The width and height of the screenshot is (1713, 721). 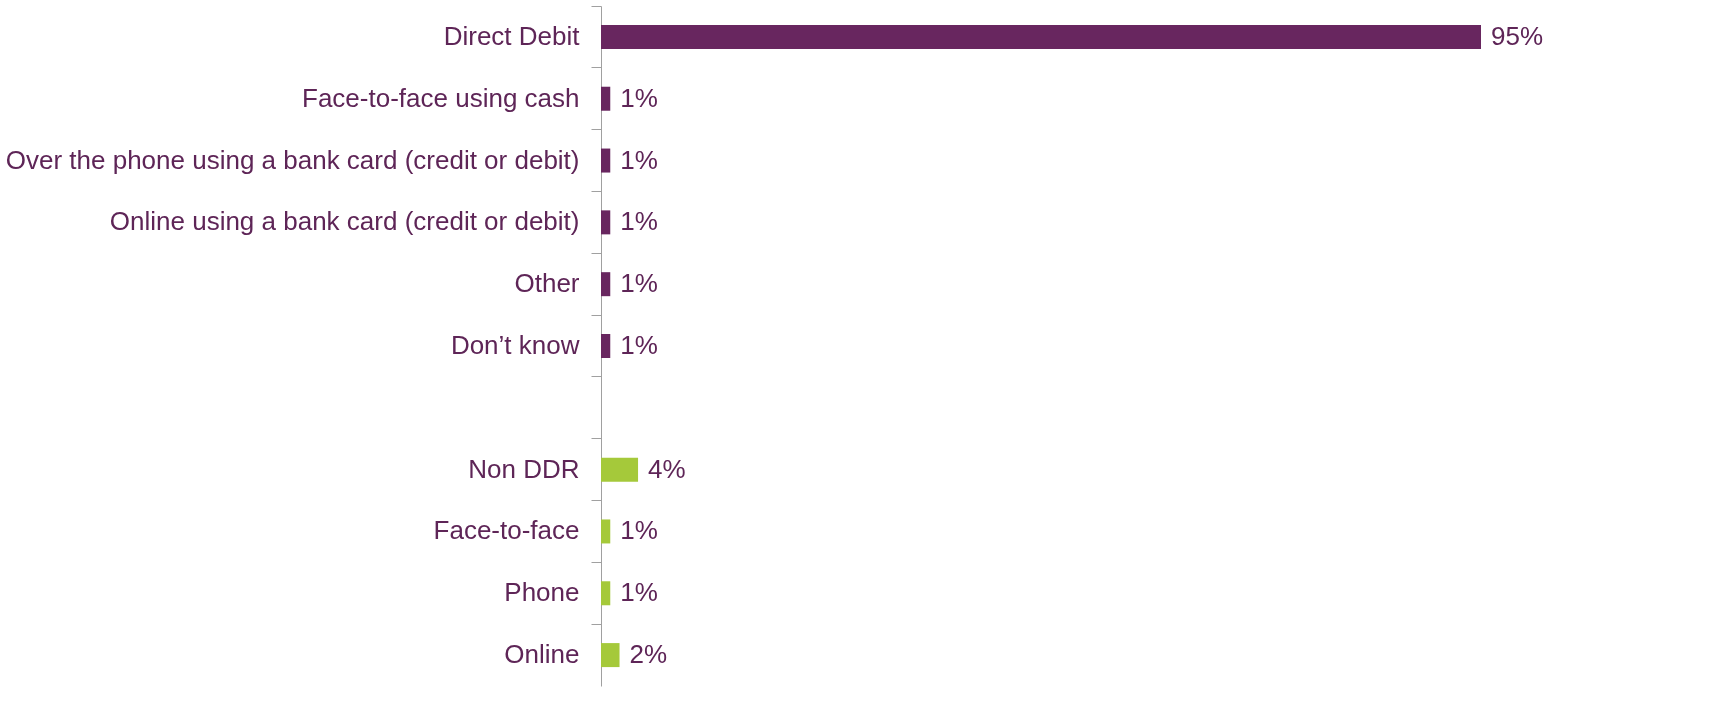 What do you see at coordinates (512, 35) in the screenshot?
I see `y-tick-label: Direct Debit` at bounding box center [512, 35].